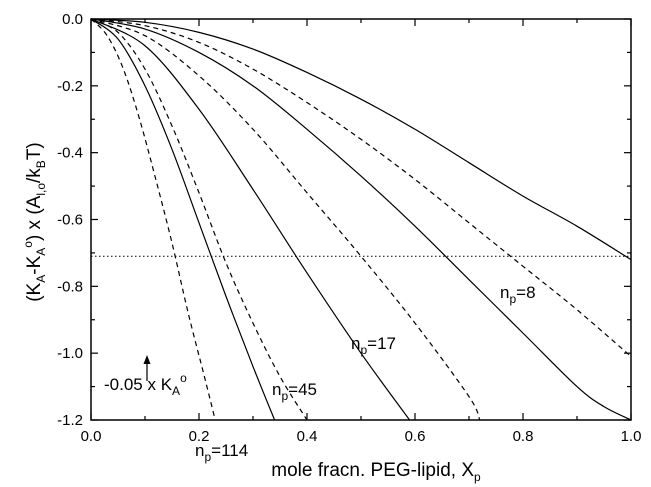  I want to click on label-np45: np=45, so click(294, 391).